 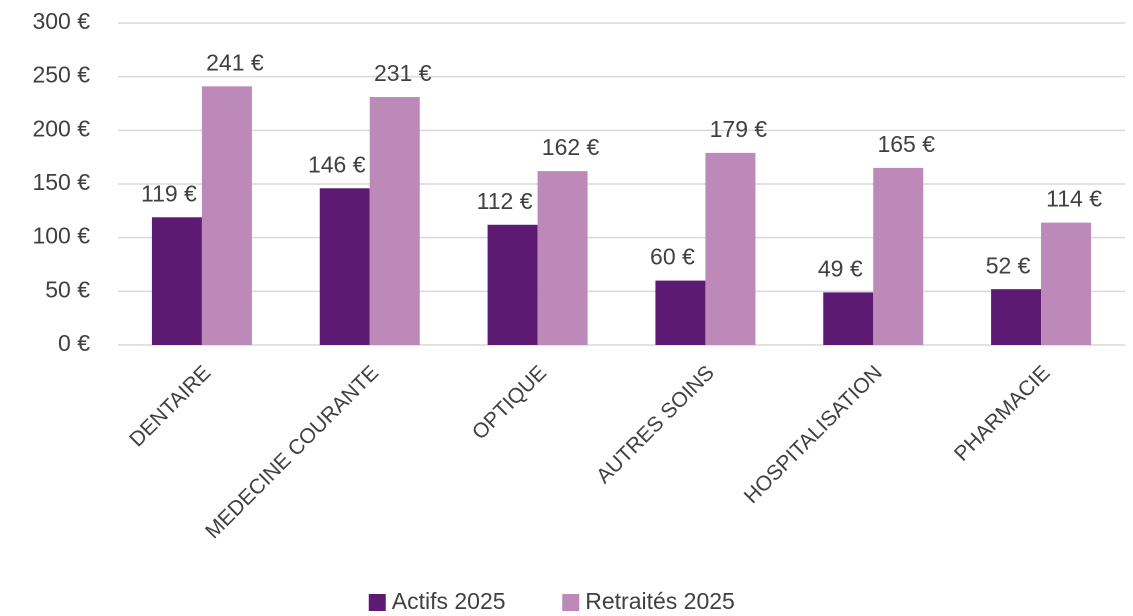 I want to click on legend-label: Actifs 2025, so click(x=449, y=601).